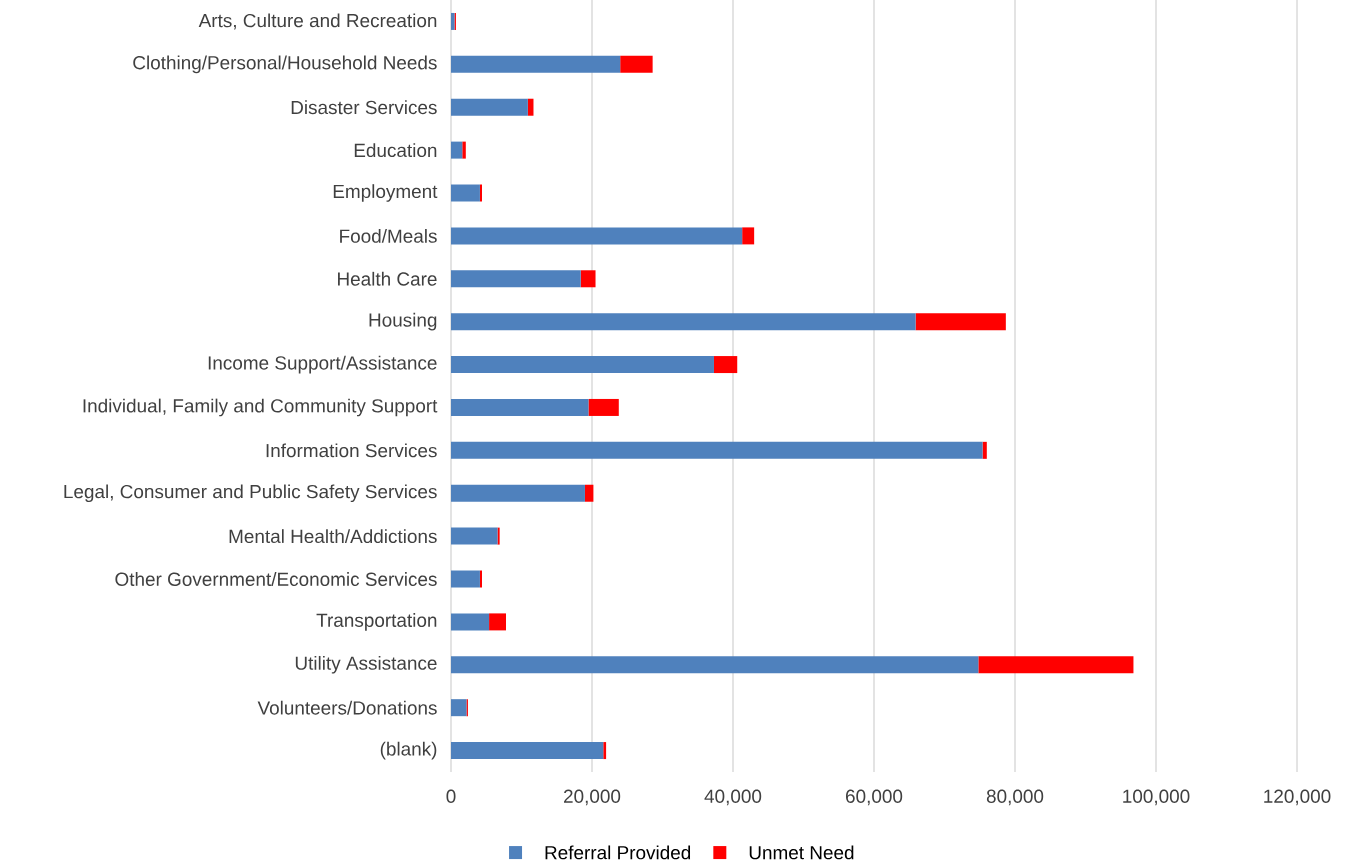 Image resolution: width=1347 pixels, height=867 pixels. Describe the element at coordinates (317, 21) in the screenshot. I see `y-tick-label: Arts, Culture and Recreation` at that location.